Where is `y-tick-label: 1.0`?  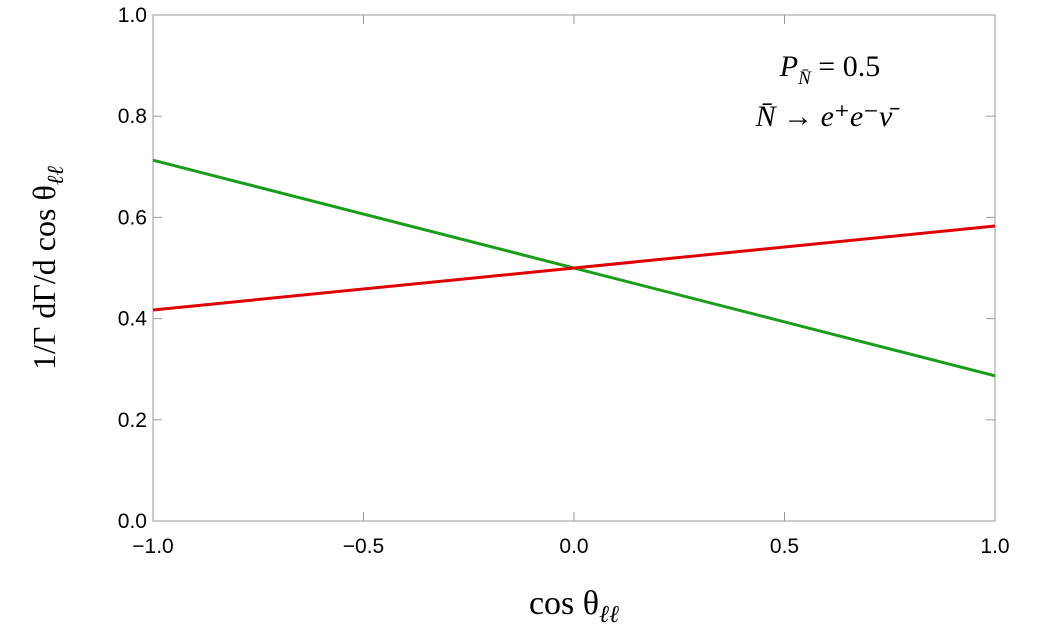
y-tick-label: 1.0 is located at coordinates (132, 15).